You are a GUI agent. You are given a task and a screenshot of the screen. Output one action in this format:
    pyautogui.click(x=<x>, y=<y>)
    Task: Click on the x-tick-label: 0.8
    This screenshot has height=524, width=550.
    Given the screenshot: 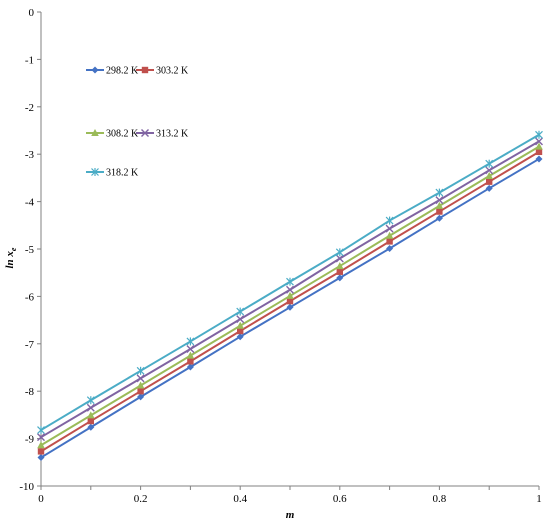 What is the action you would take?
    pyautogui.click(x=440, y=499)
    